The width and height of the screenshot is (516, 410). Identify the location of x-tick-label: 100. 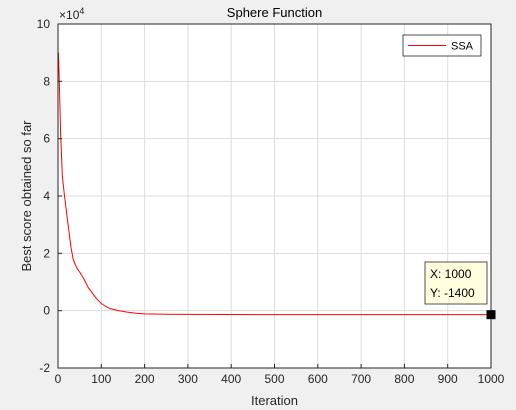
(101, 379).